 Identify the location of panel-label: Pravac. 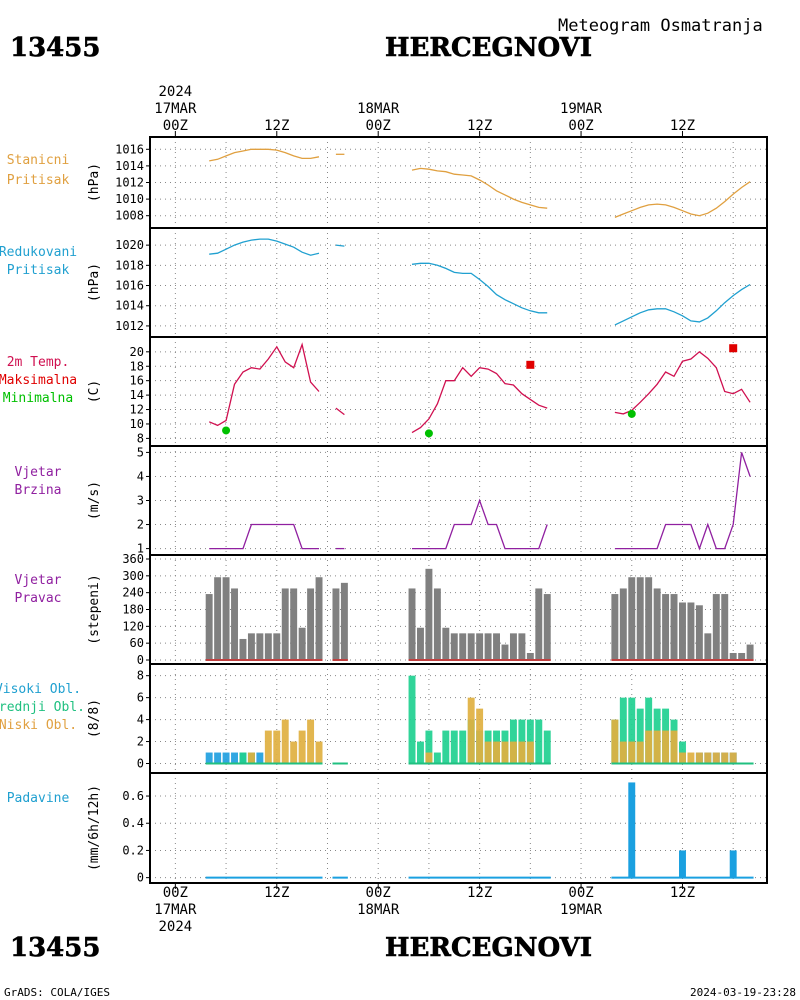
(38, 598).